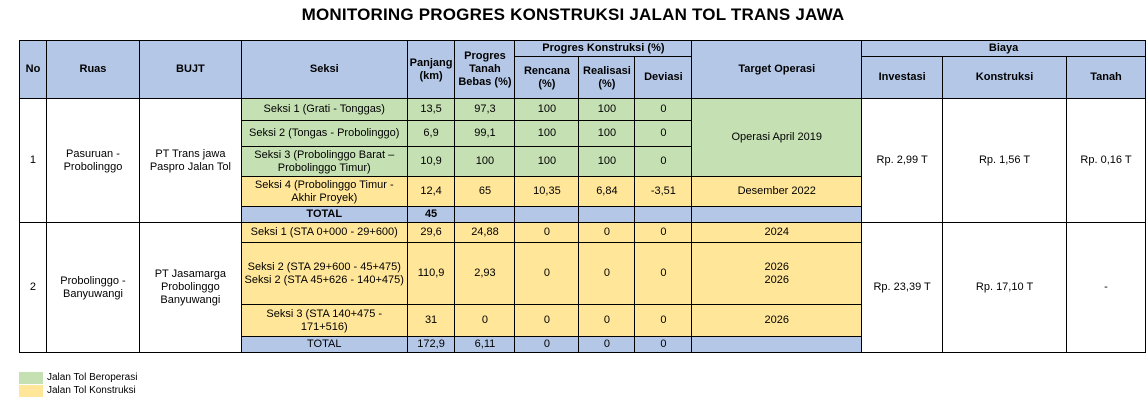  I want to click on header-ruas: Ruas, so click(92, 69).